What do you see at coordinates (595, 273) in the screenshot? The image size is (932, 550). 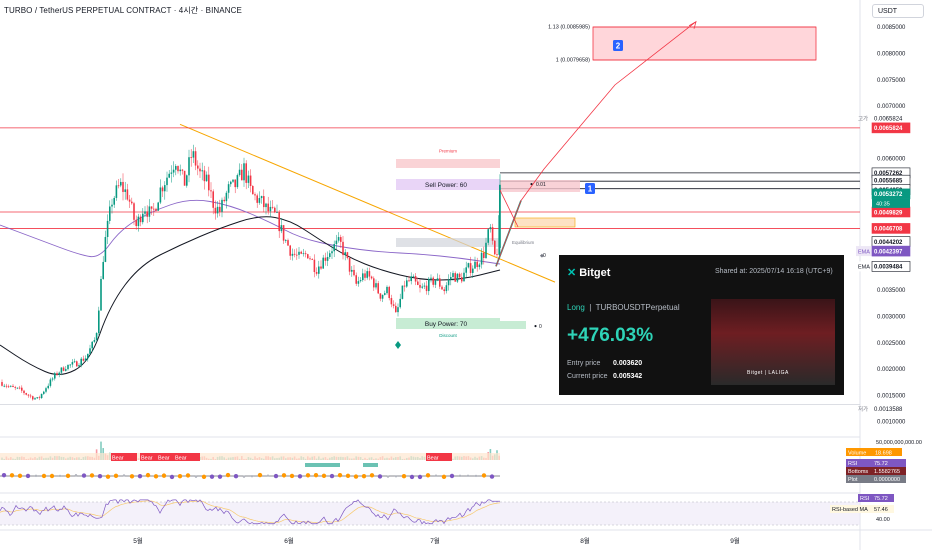 I see `brand-name: Bitget` at bounding box center [595, 273].